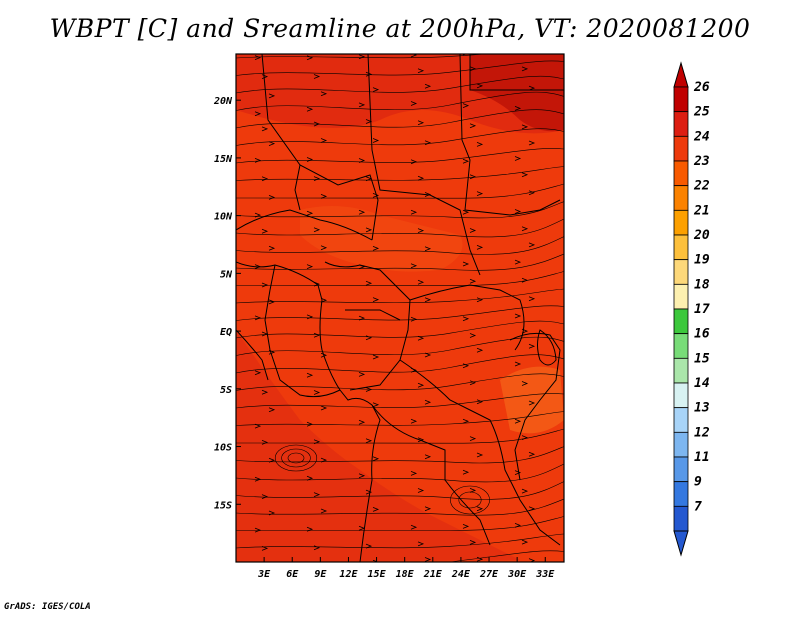  I want to click on lon-tick-label: 24E, so click(461, 574).